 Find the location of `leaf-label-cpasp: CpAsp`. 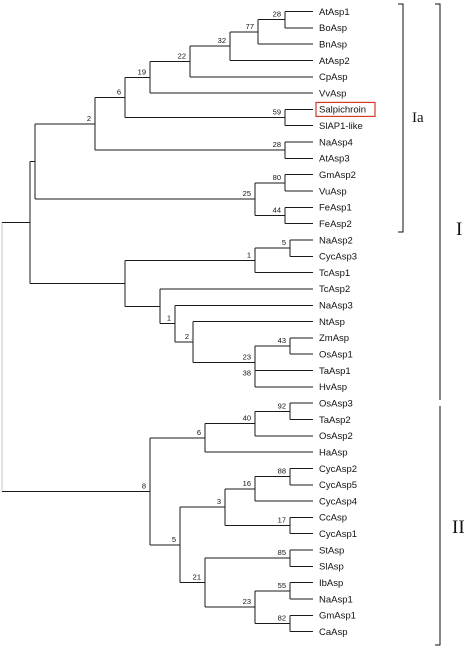

leaf-label-cpasp: CpAsp is located at coordinates (333, 77).